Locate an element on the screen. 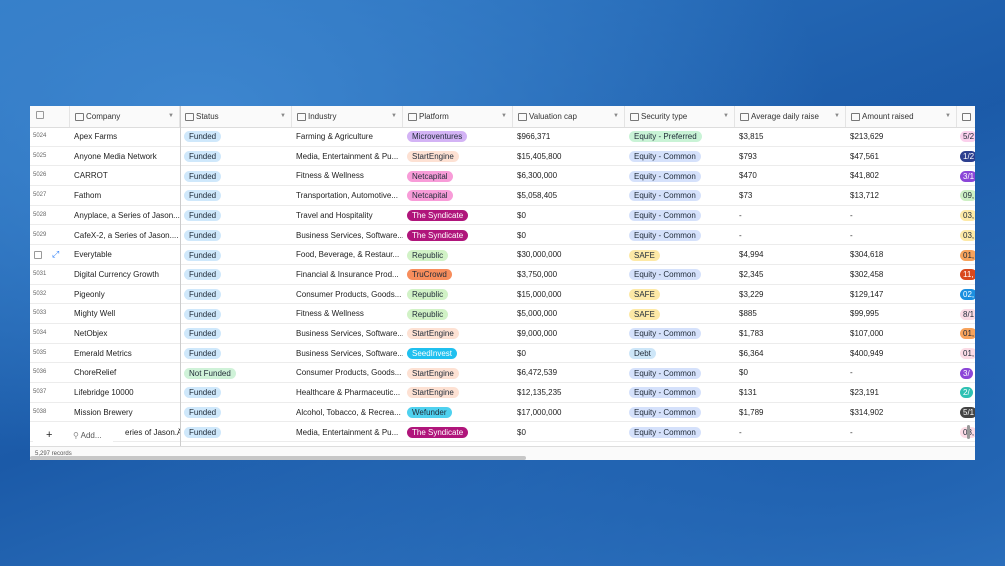  platform-pill: Republic is located at coordinates (428, 314).